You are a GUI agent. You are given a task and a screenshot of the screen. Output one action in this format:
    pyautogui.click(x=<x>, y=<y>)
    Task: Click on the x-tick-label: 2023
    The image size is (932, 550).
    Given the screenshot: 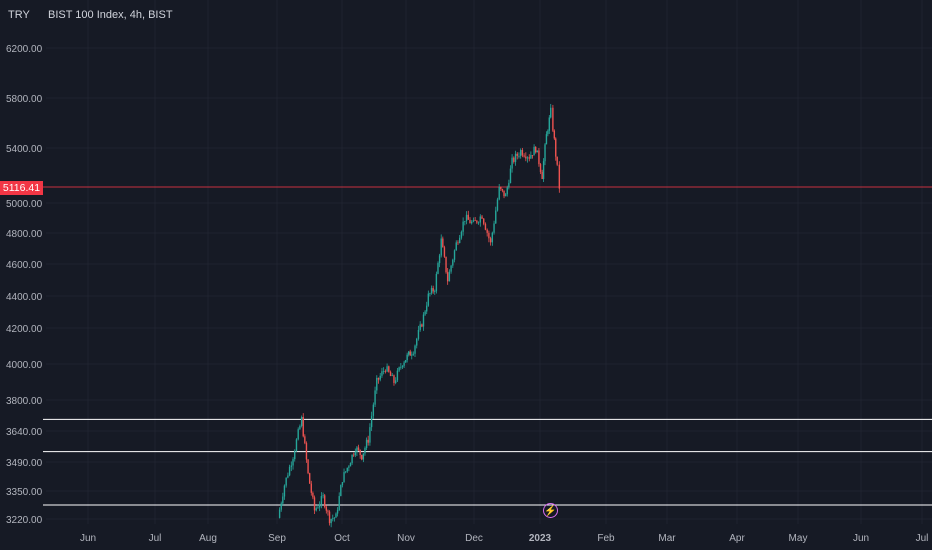 What is the action you would take?
    pyautogui.click(x=540, y=538)
    